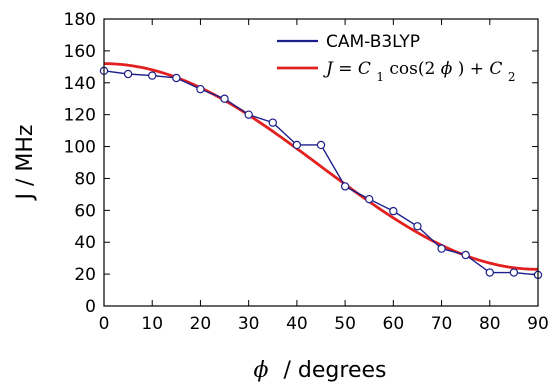 Image resolution: width=548 pixels, height=385 pixels. I want to click on legend-label-fit-sub2: 2, so click(512, 77).